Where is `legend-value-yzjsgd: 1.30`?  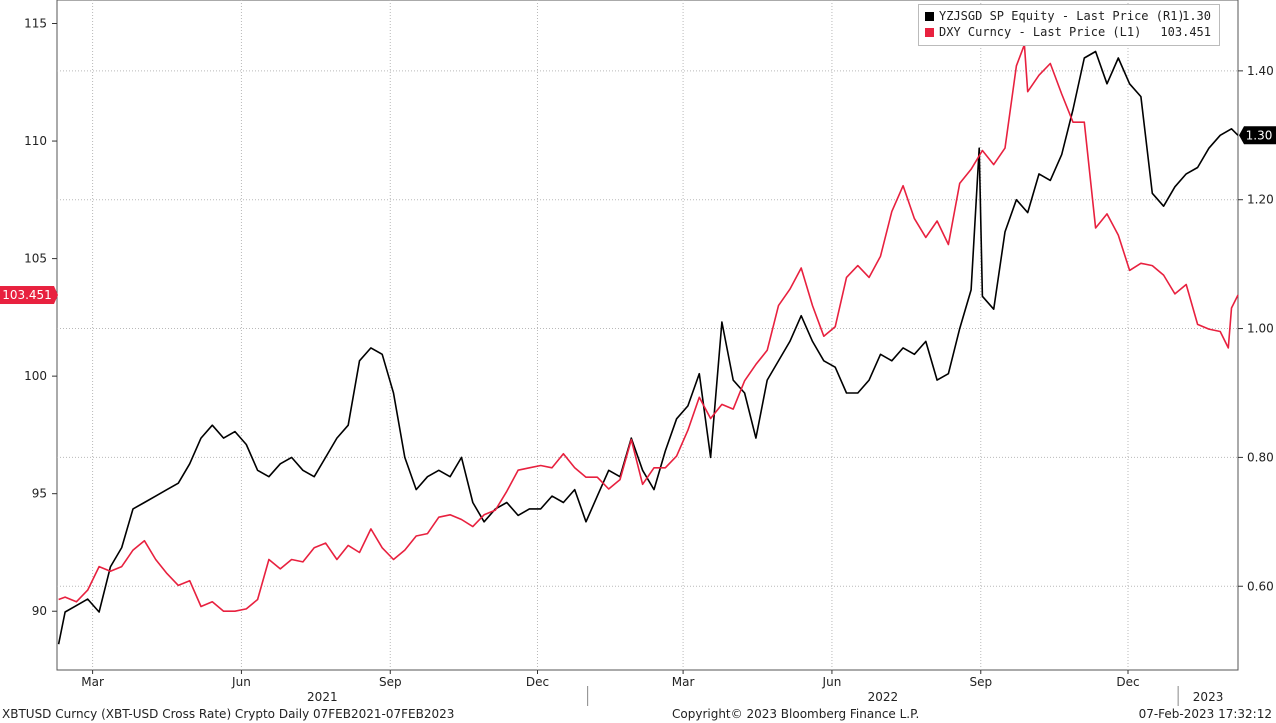
legend-value-yzjsgd: 1.30 is located at coordinates (1196, 16).